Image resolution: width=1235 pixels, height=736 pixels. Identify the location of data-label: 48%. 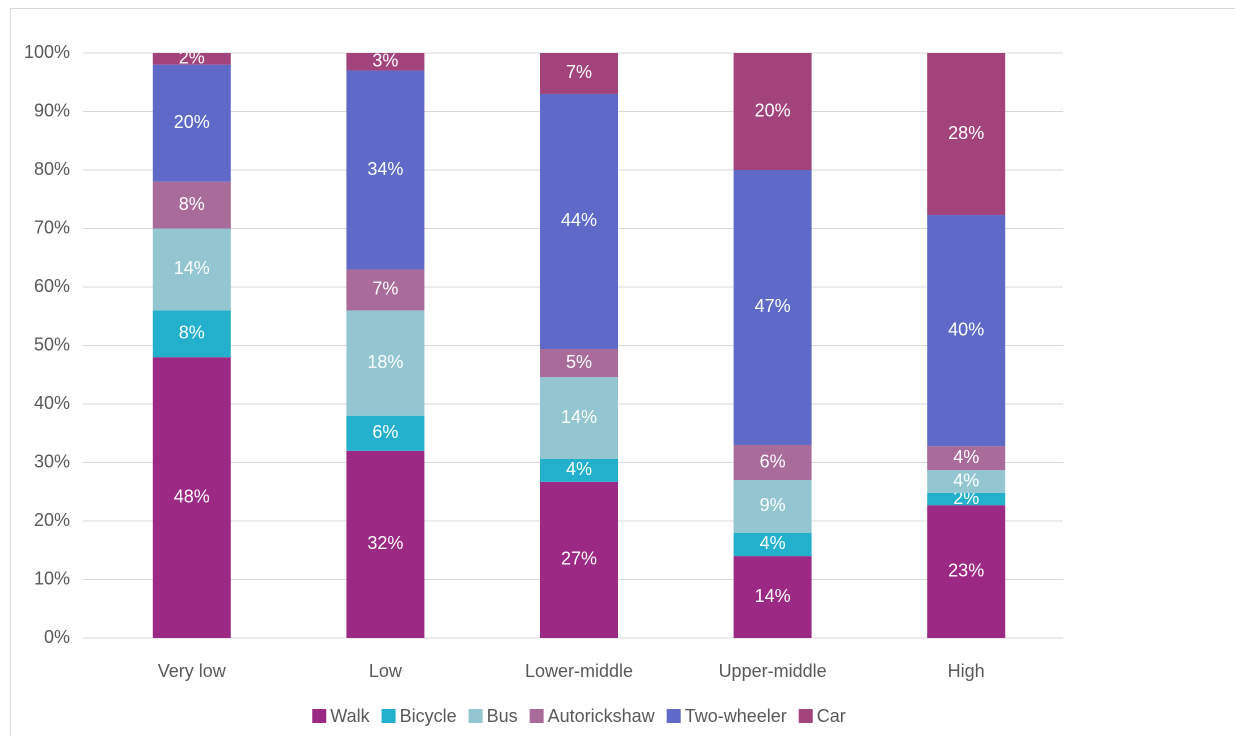
(192, 496).